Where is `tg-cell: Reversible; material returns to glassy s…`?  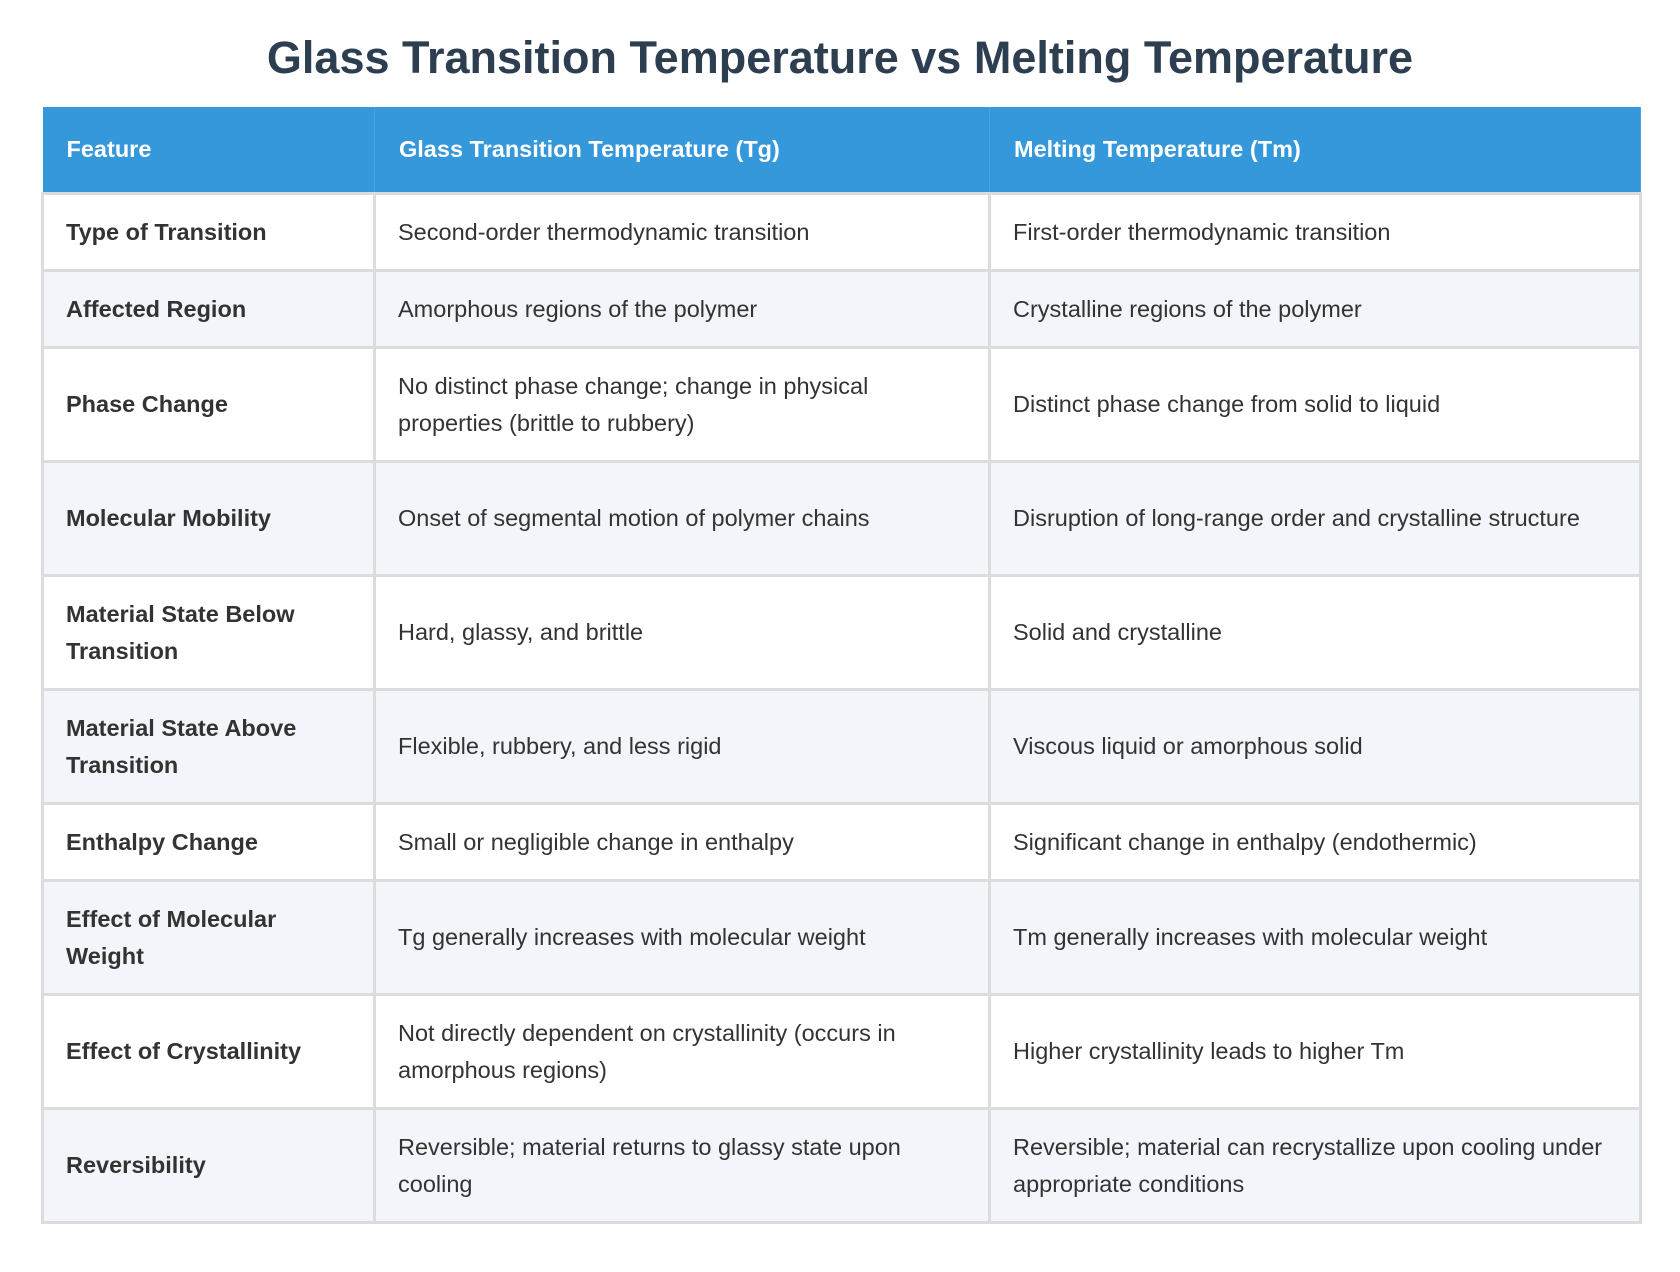 tg-cell: Reversible; material returns to glassy s… is located at coordinates (682, 1165).